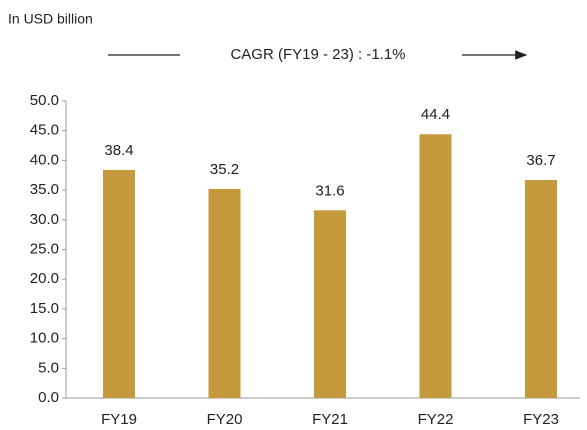 The height and width of the screenshot is (430, 587). What do you see at coordinates (44, 248) in the screenshot?
I see `y-tick-label: 25.0` at bounding box center [44, 248].